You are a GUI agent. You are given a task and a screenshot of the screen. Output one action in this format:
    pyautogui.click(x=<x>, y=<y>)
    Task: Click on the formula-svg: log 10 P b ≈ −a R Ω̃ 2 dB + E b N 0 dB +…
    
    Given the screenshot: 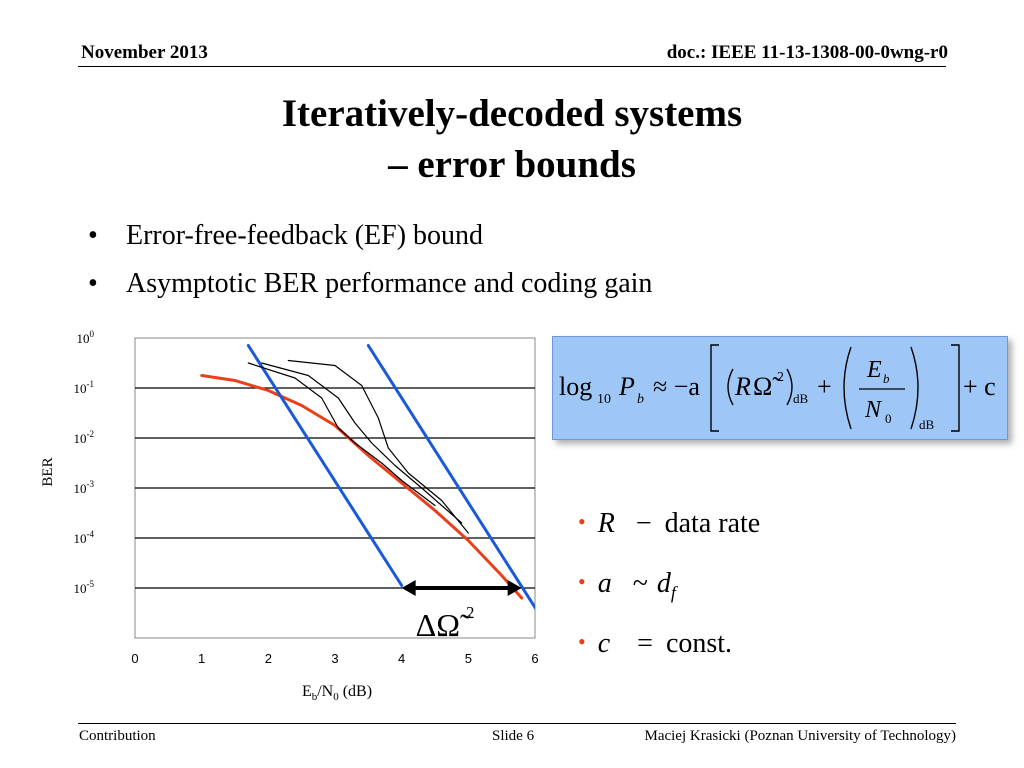 What is the action you would take?
    pyautogui.click(x=777, y=388)
    